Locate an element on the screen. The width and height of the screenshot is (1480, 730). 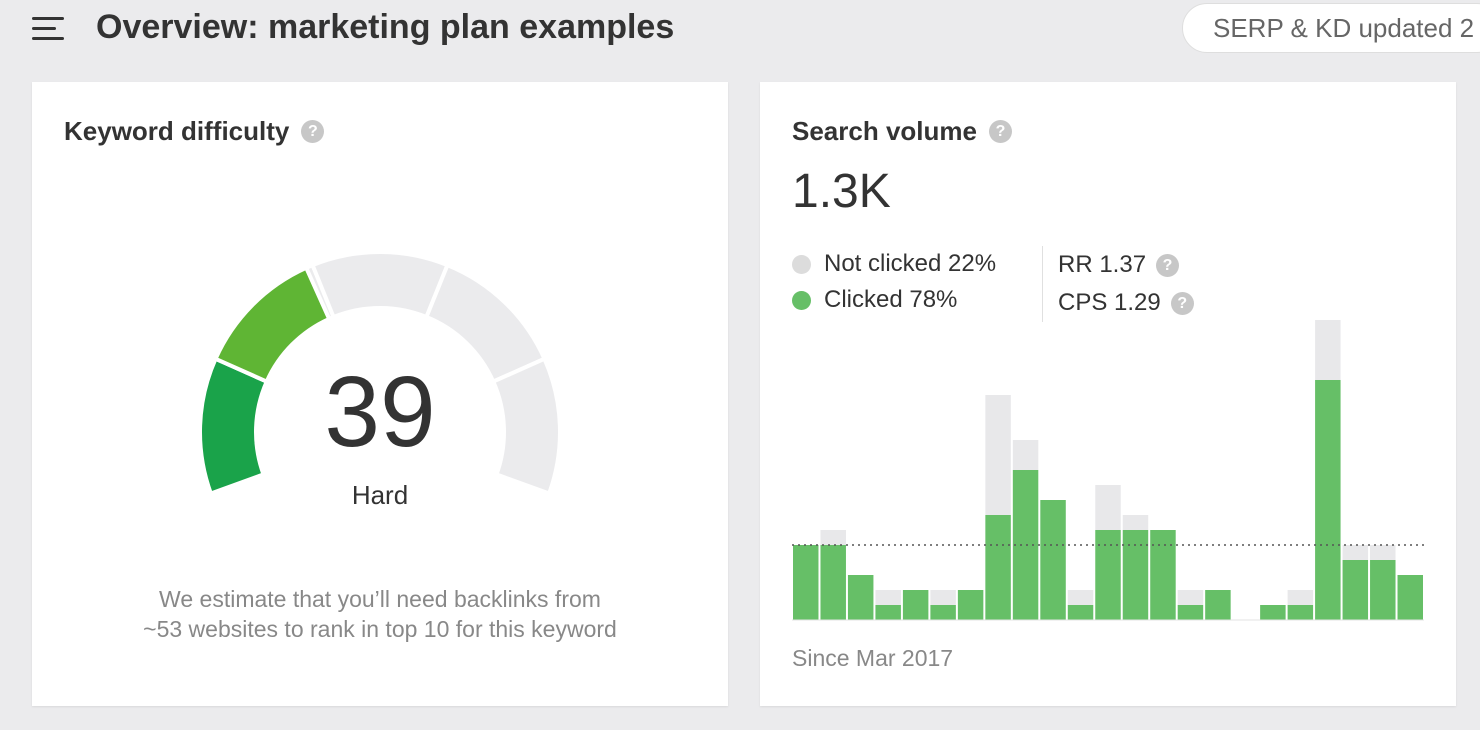
click-legend: Not clicked 22% Clicked 78% is located at coordinates (894, 282).